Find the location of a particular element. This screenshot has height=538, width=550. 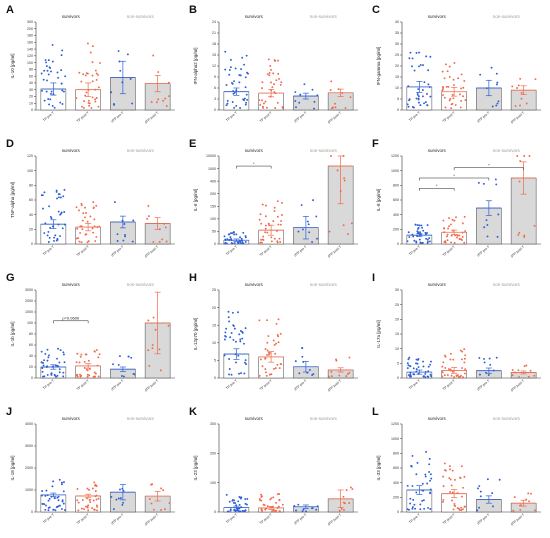

y-tick-label: 1000 is located at coordinates (395, 171).